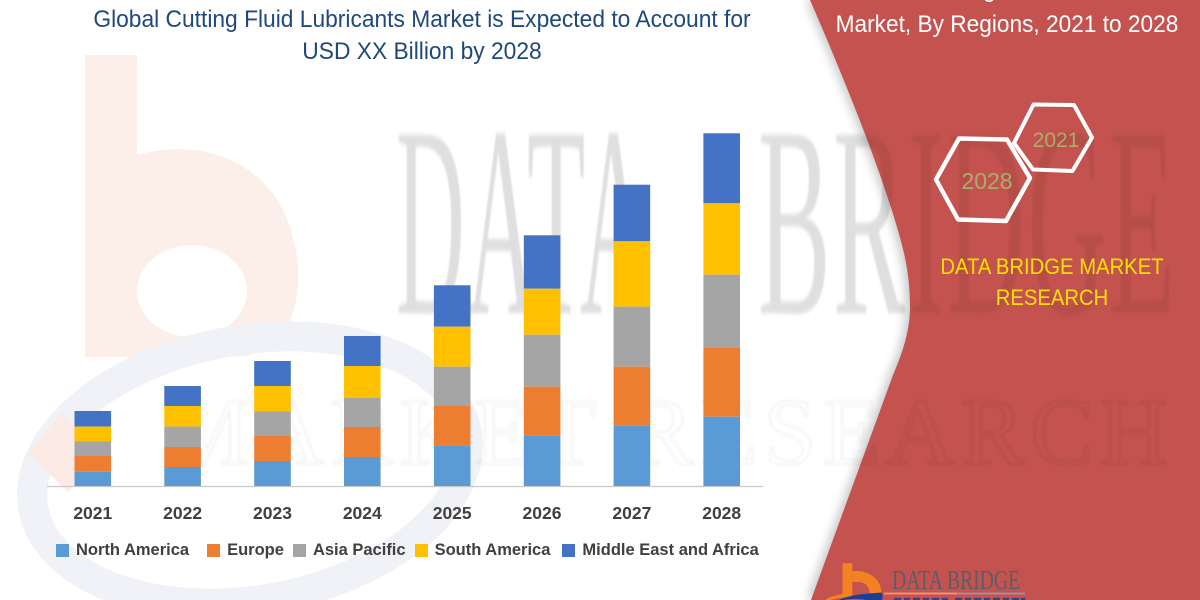 The width and height of the screenshot is (1200, 600). Describe the element at coordinates (1056, 140) in the screenshot. I see `svg-text: 2021` at that location.